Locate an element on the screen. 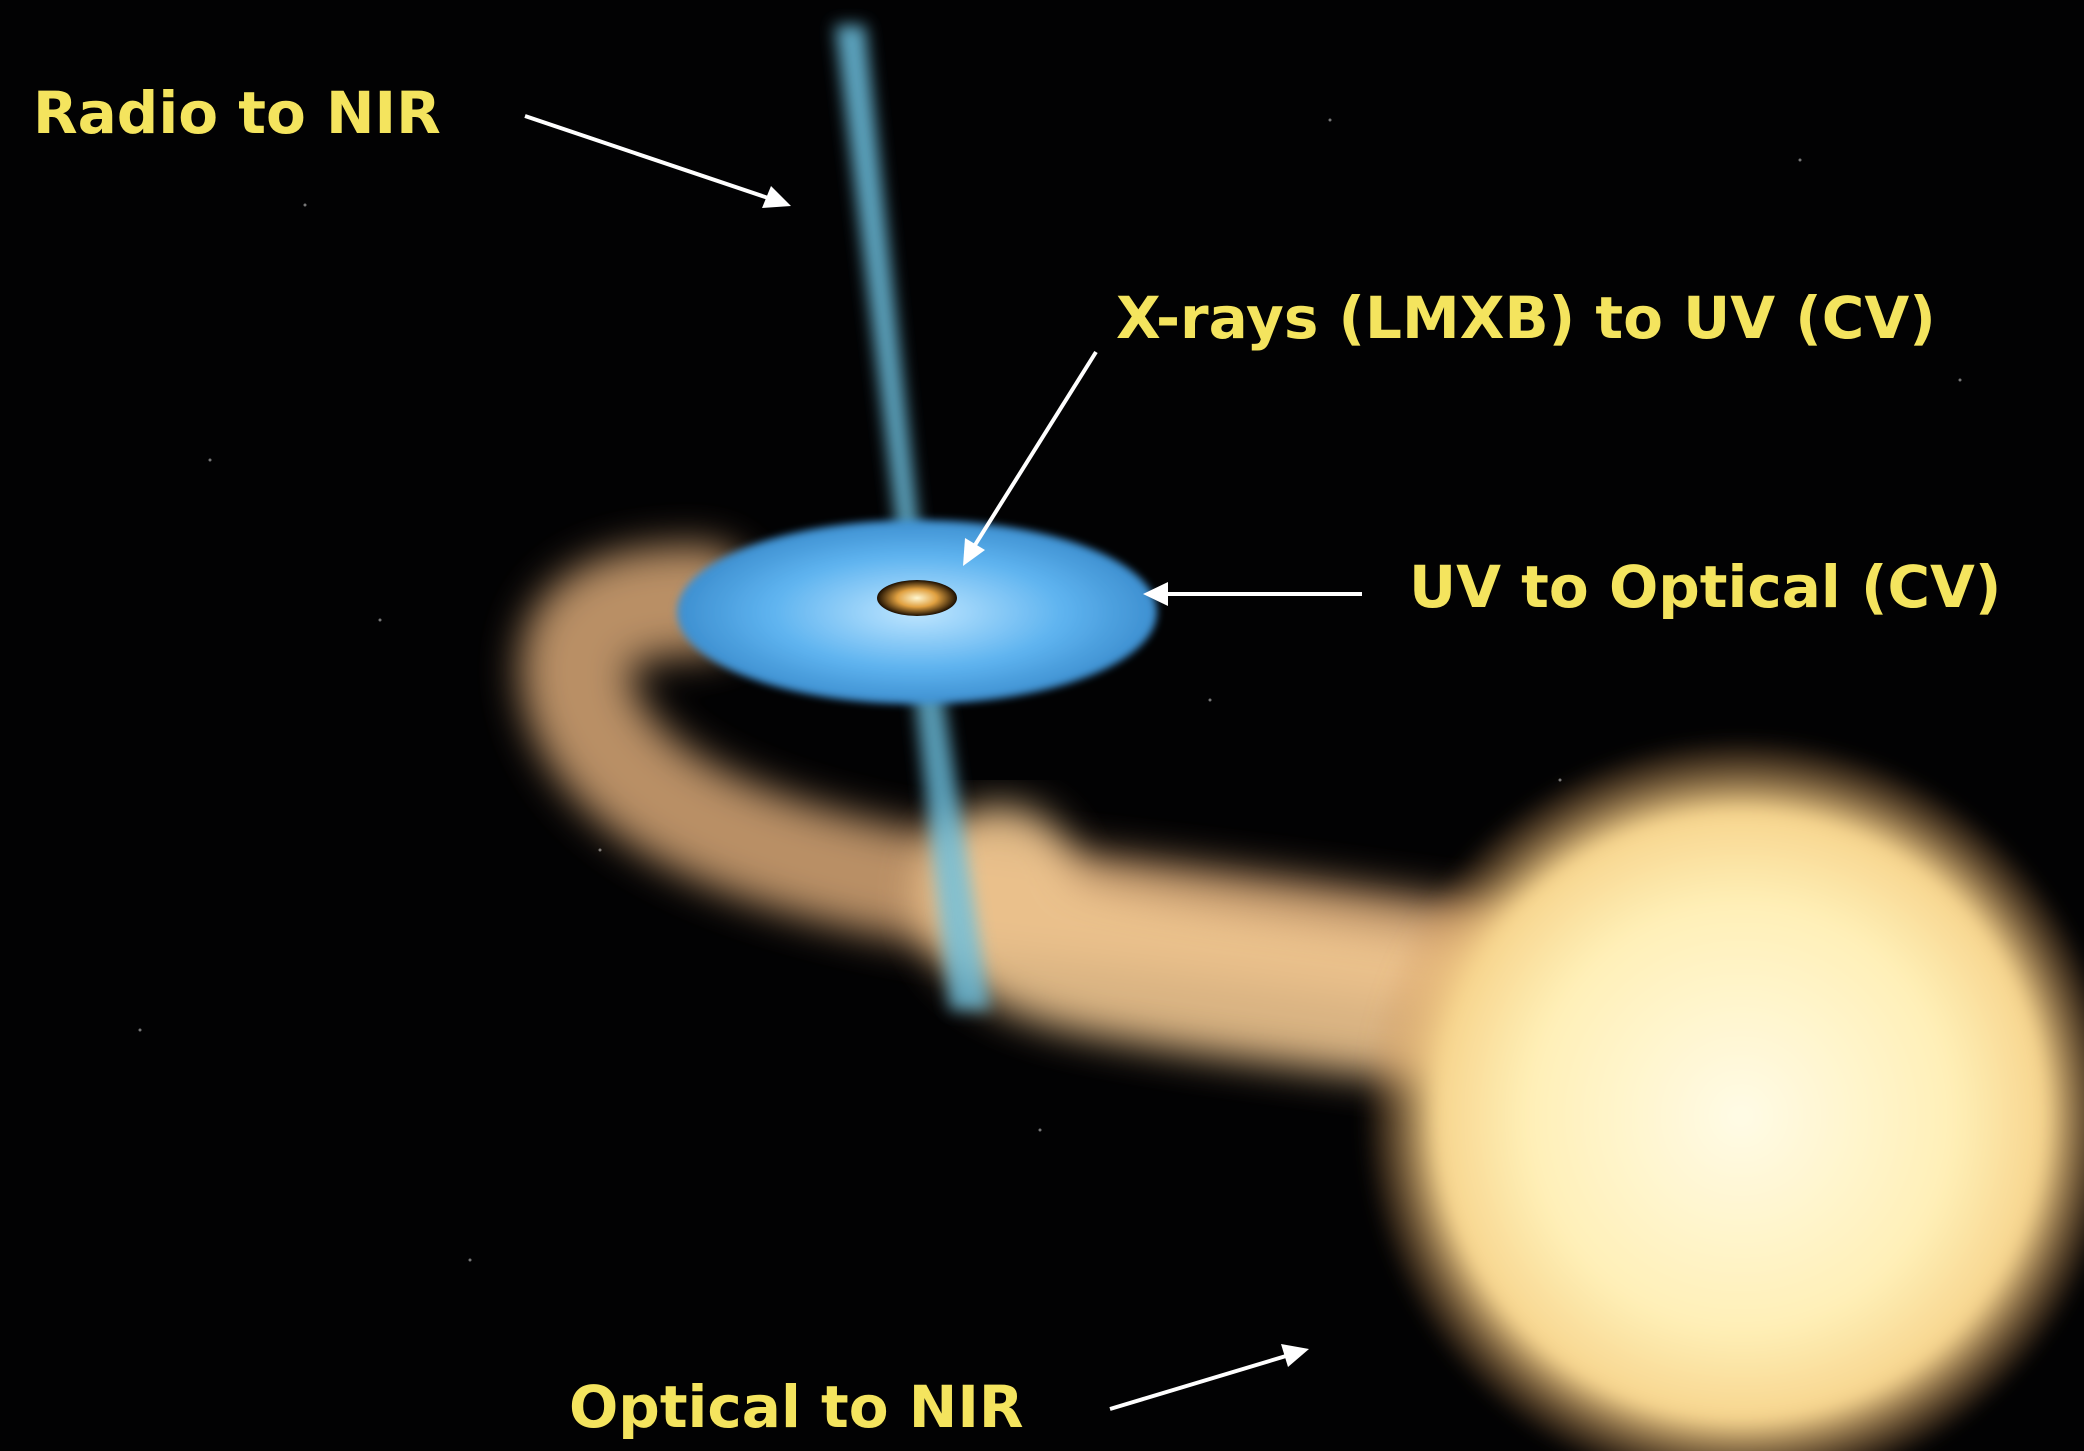  arrow-xrays is located at coordinates (1033, 452).